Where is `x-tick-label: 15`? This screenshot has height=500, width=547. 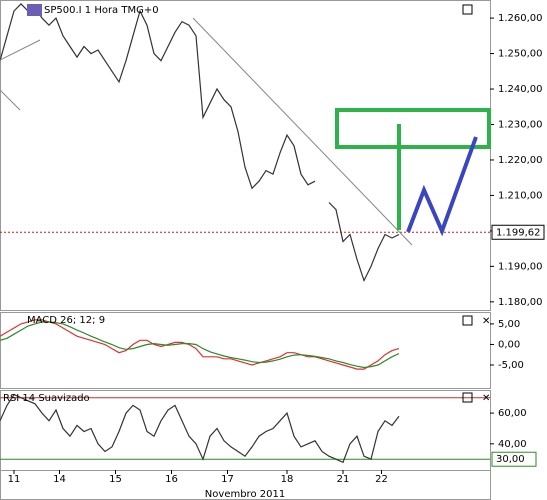
x-tick-label: 15 is located at coordinates (115, 479).